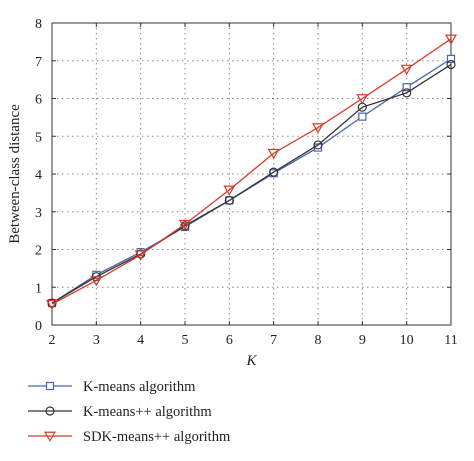 The image size is (474, 461). I want to click on legend-label: SDK-means++ algorithm, so click(157, 437).